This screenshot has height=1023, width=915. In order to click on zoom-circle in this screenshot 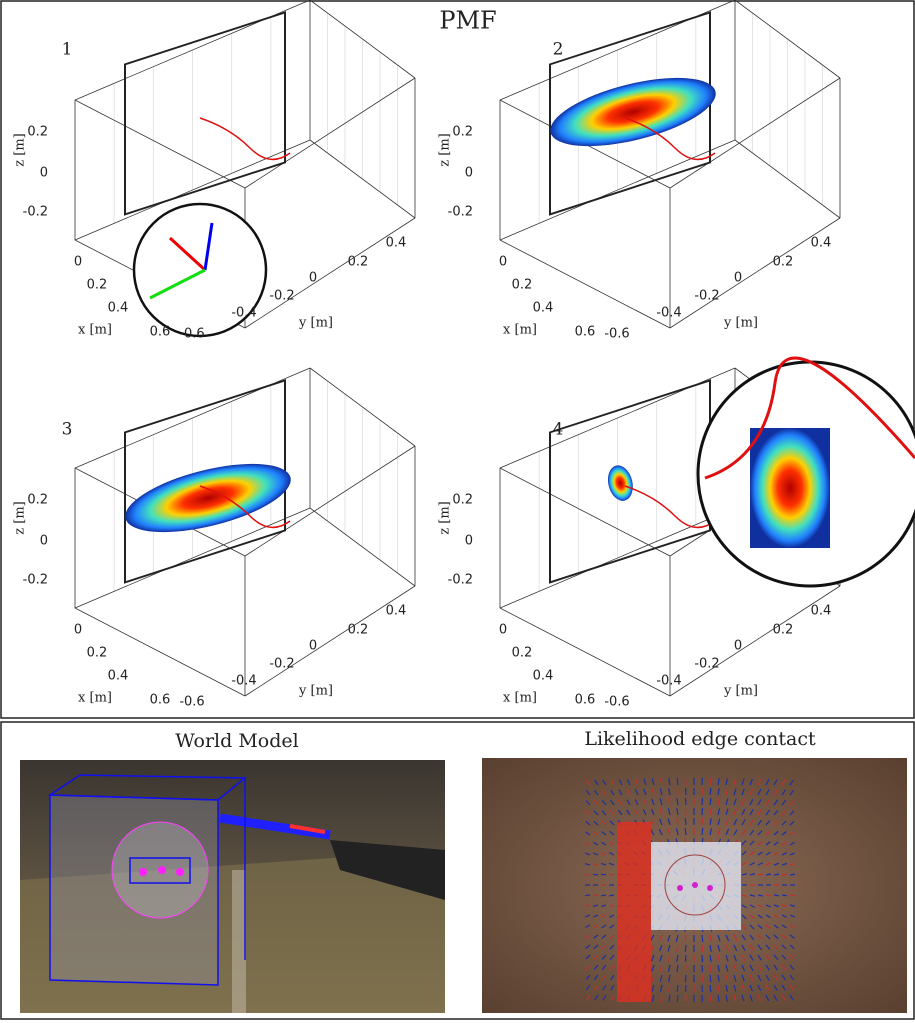, I will do `click(200, 270)`.